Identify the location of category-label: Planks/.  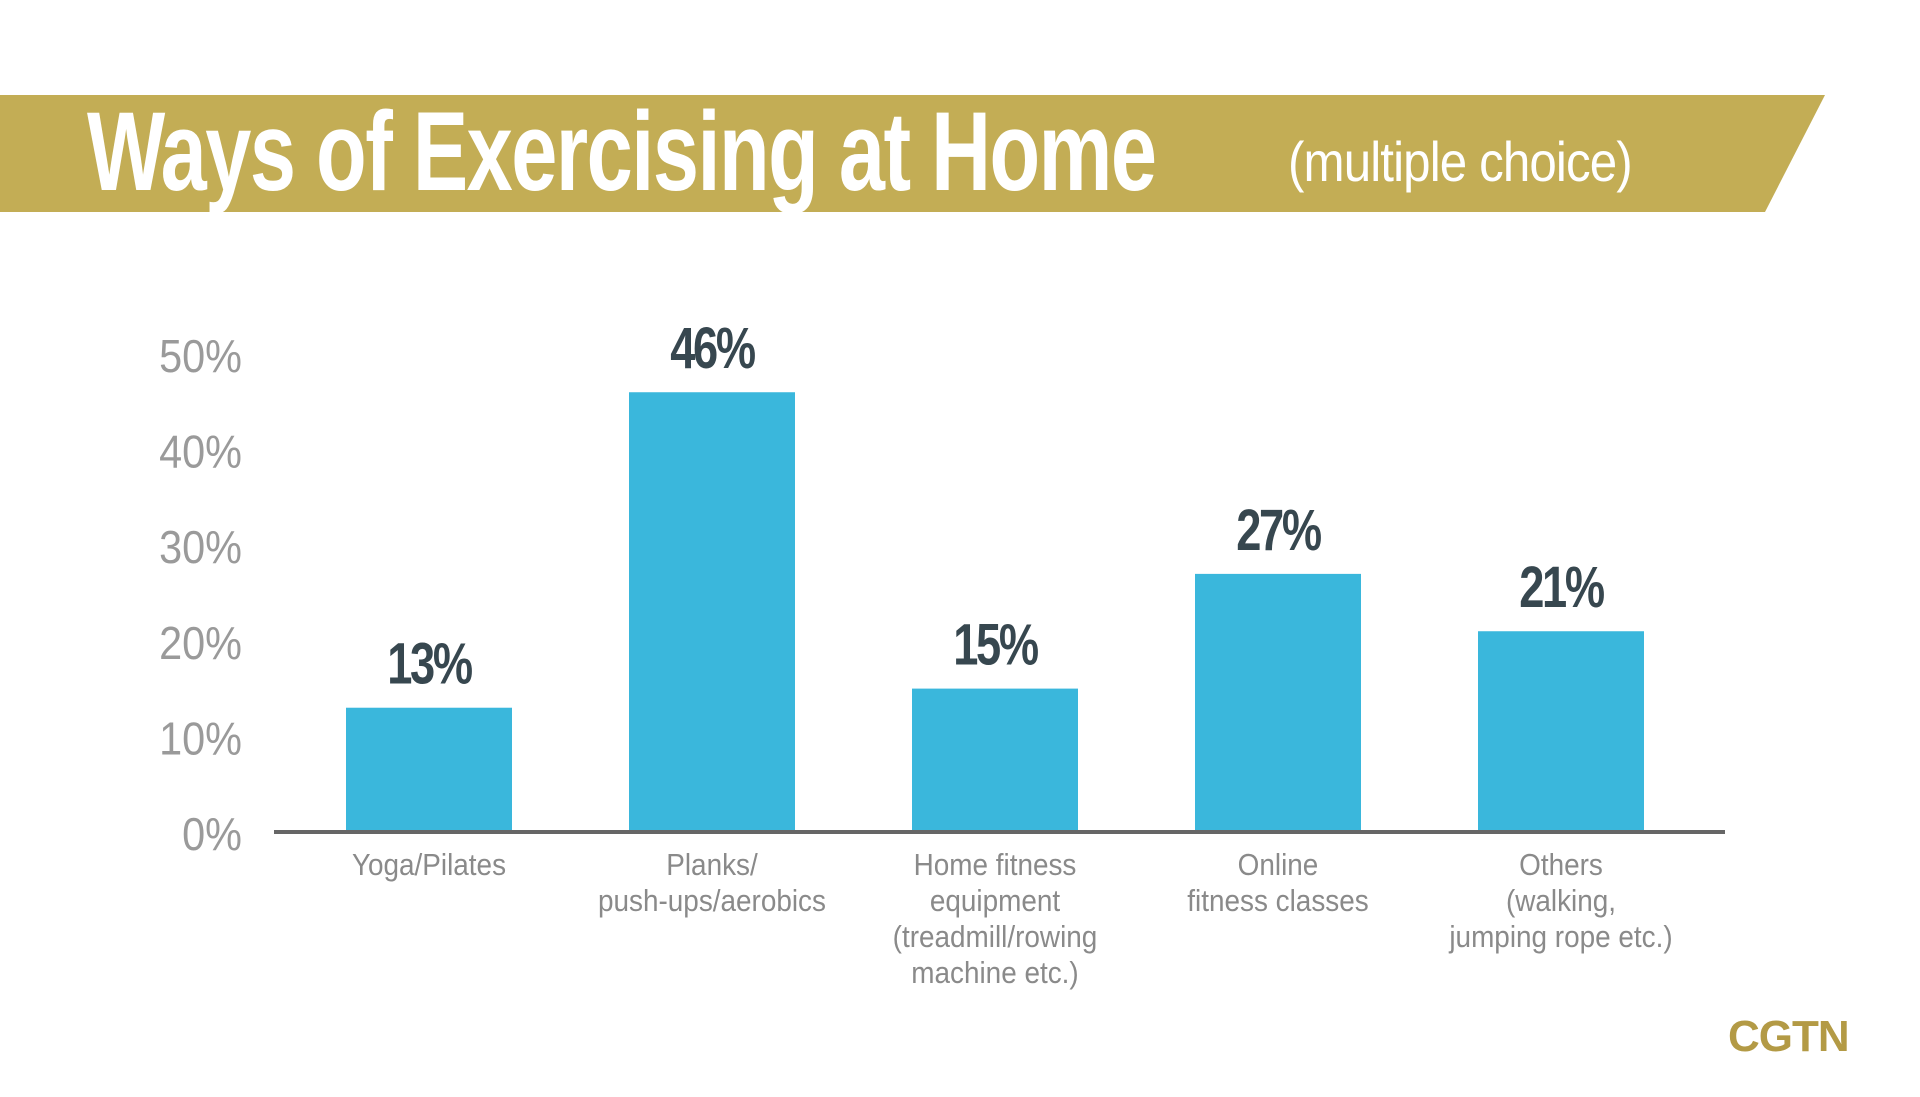
(712, 865).